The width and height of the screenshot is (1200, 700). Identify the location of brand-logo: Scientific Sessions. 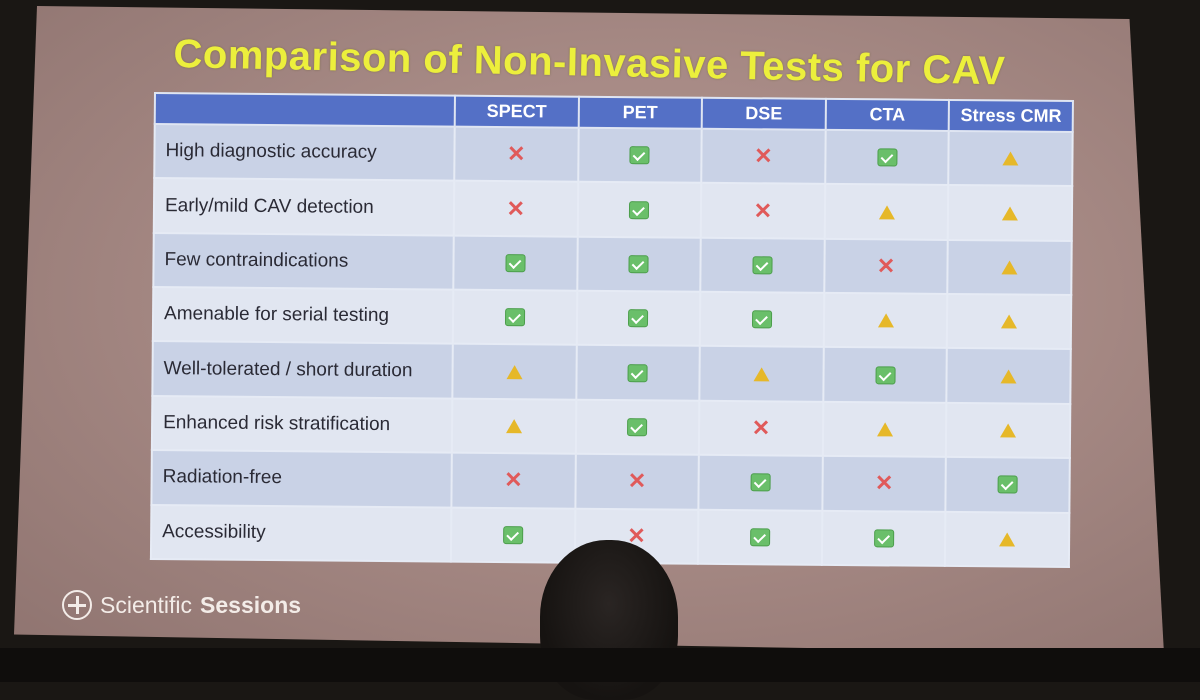
(181, 605).